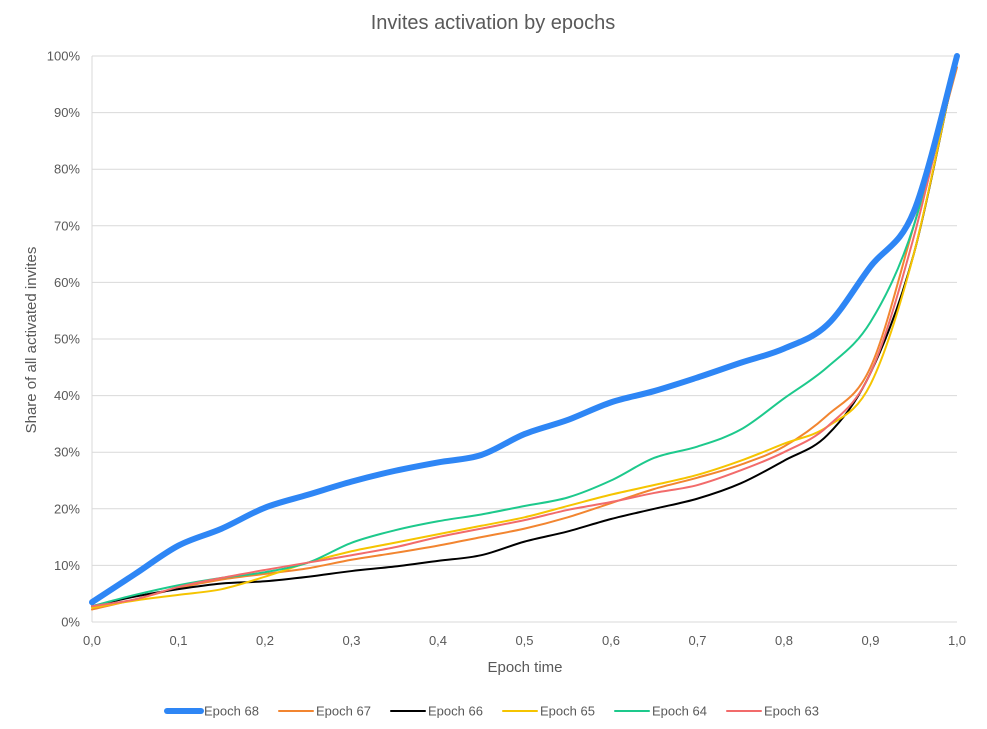  I want to click on y-tick-label: 20%, so click(67, 508).